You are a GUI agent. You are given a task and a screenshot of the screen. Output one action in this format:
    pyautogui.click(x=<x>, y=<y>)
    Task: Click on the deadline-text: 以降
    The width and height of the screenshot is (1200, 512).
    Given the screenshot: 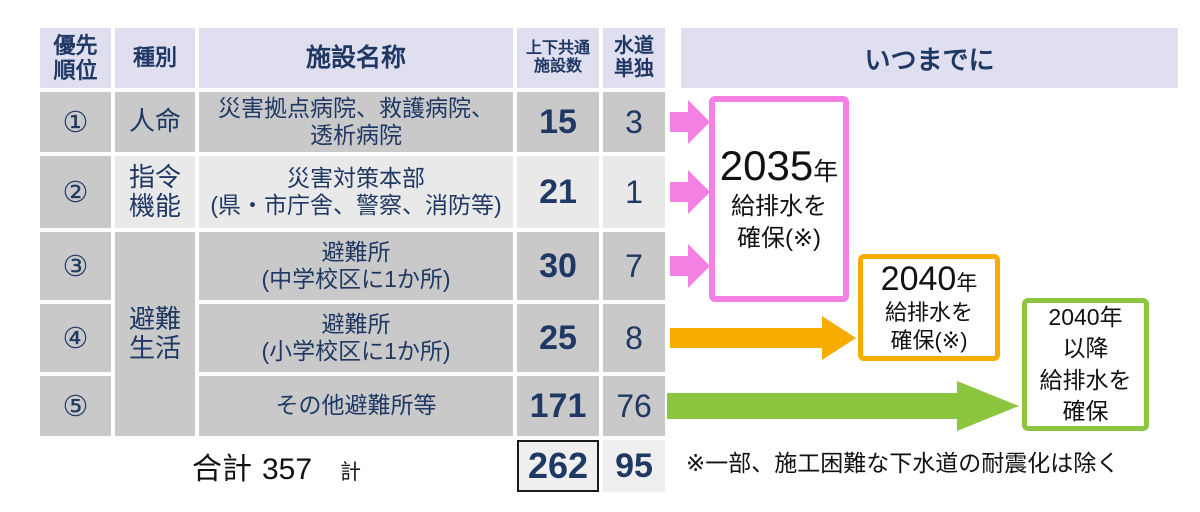 What is the action you would take?
    pyautogui.click(x=1085, y=348)
    